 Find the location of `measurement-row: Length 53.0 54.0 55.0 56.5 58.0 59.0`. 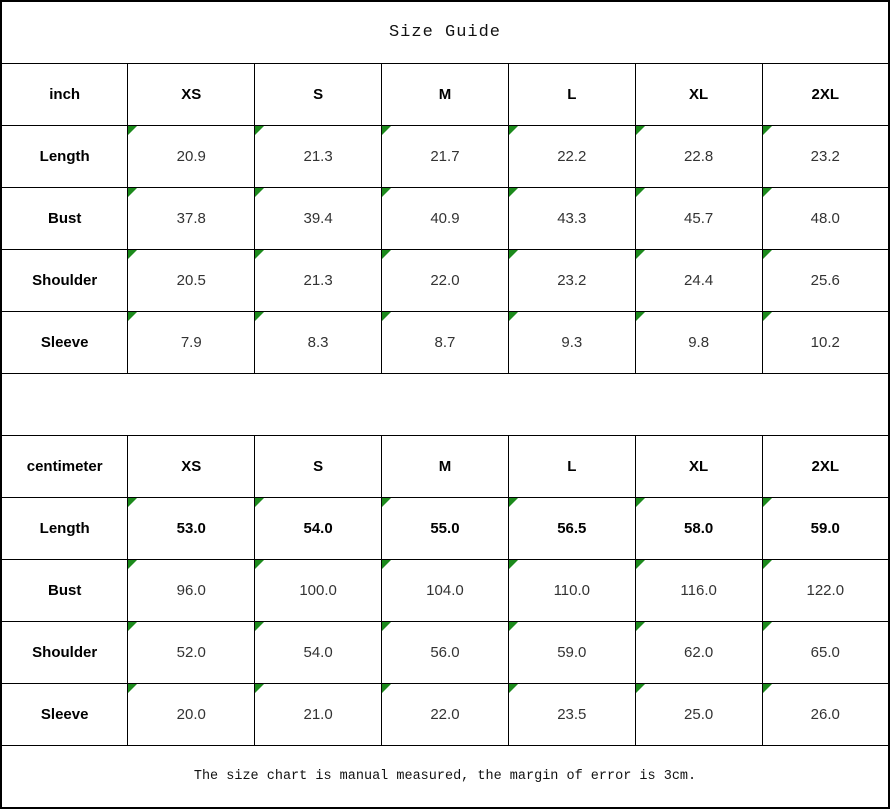

measurement-row: Length 53.0 54.0 55.0 56.5 58.0 59.0 is located at coordinates (445, 528).